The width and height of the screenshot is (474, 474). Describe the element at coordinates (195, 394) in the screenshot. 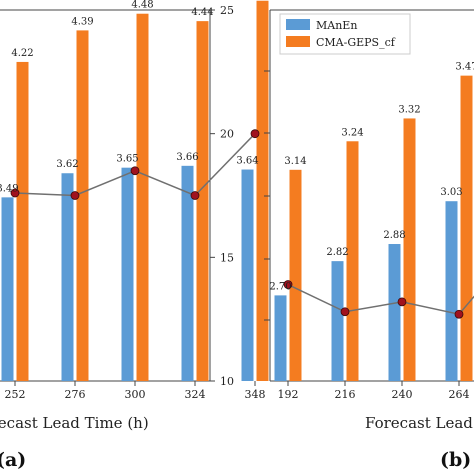

I see `x-tick-label: 324` at that location.